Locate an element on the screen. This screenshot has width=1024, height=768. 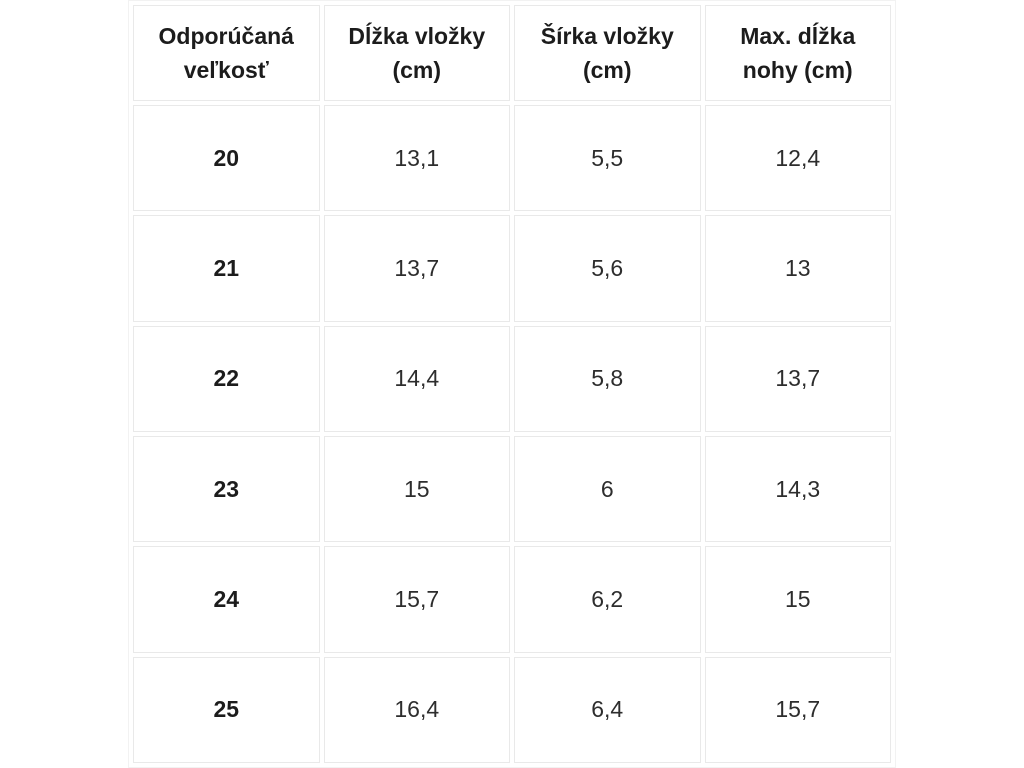
insole-length-cell: 13,7 is located at coordinates (416, 268).